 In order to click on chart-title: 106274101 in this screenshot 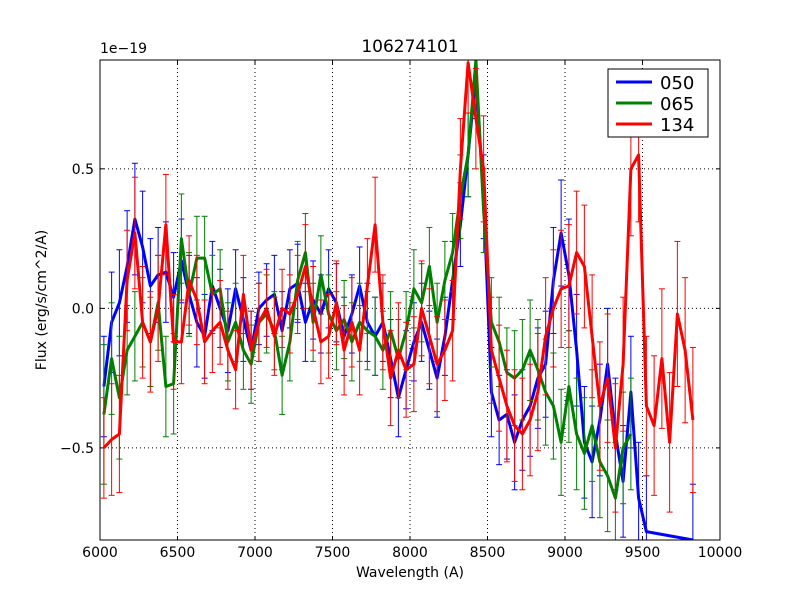, I will do `click(409, 47)`.